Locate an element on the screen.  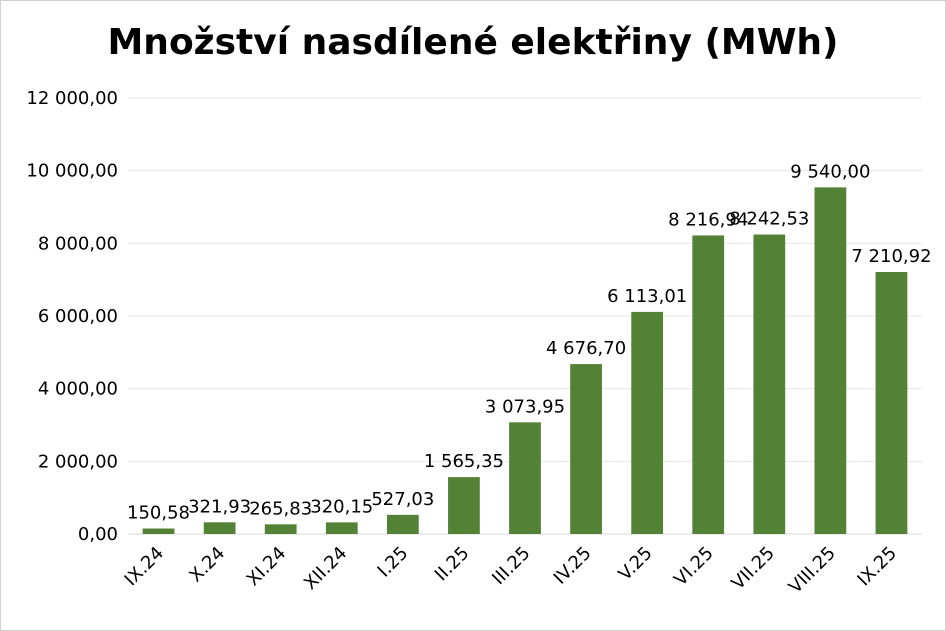
data-label: 320,15 is located at coordinates (341, 506).